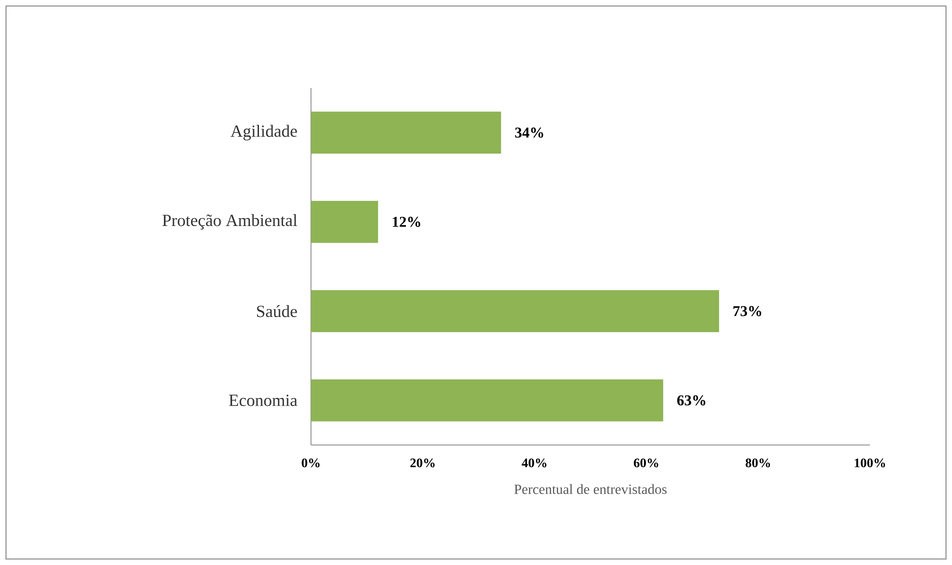  I want to click on data-label: 73%, so click(747, 311).